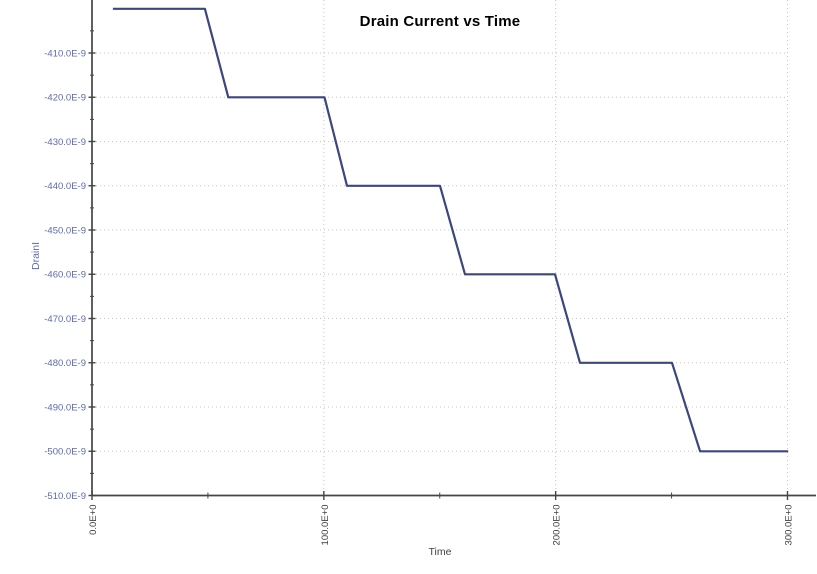 This screenshot has width=817, height=574. What do you see at coordinates (65, 98) in the screenshot?
I see `y-tick-label: -420.0E-9` at bounding box center [65, 98].